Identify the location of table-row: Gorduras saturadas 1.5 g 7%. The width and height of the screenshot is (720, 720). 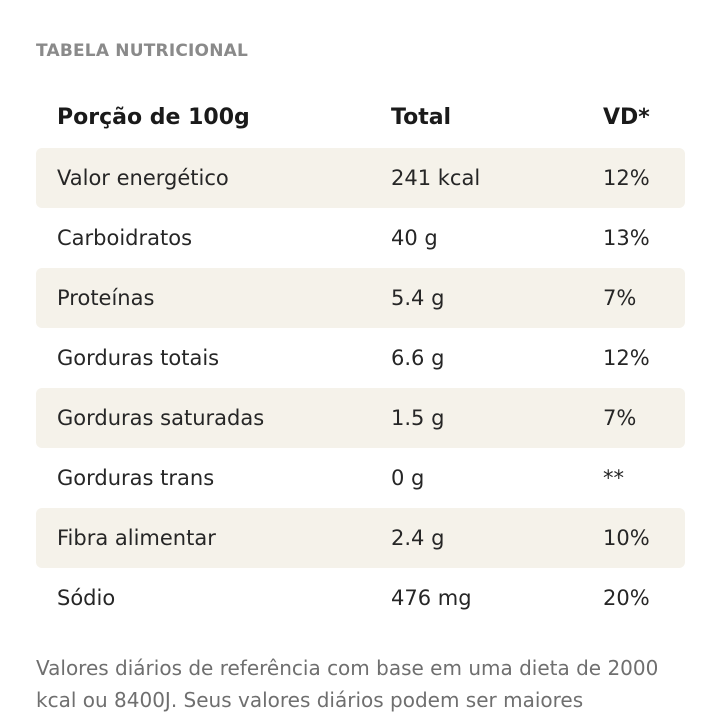
(360, 418).